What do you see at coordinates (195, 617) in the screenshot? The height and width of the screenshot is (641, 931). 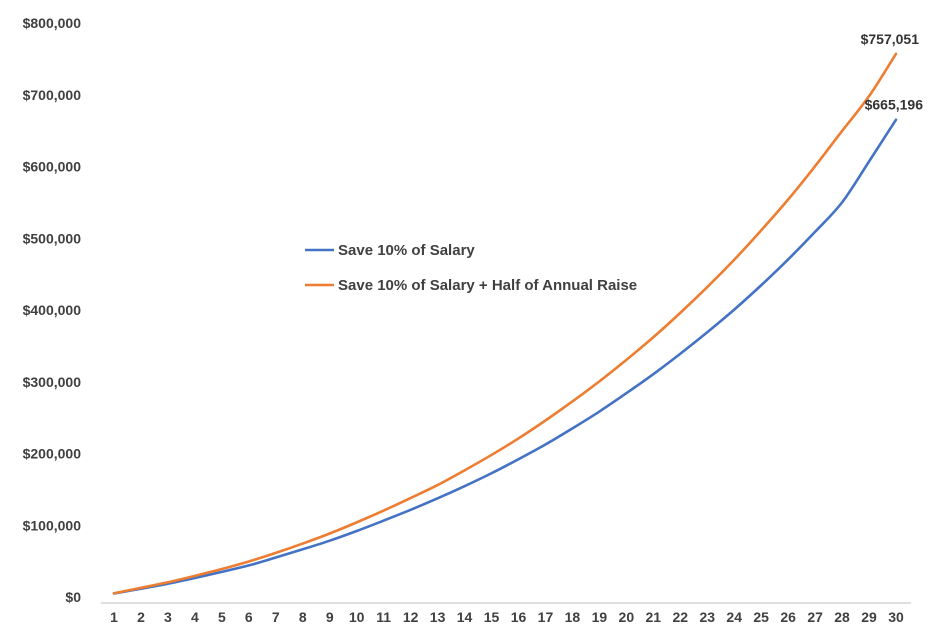 I see `x-tick-label: 4` at bounding box center [195, 617].